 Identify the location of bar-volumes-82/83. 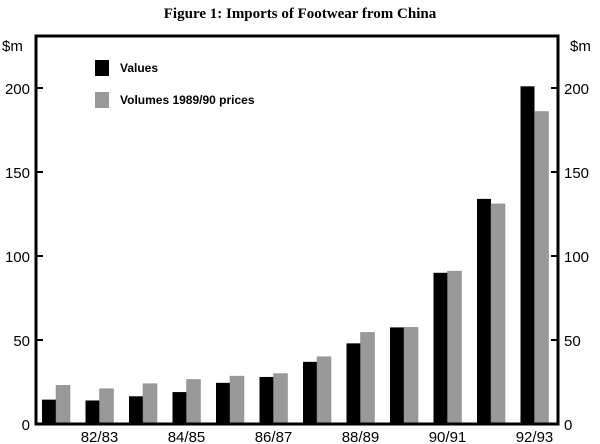
(106, 406).